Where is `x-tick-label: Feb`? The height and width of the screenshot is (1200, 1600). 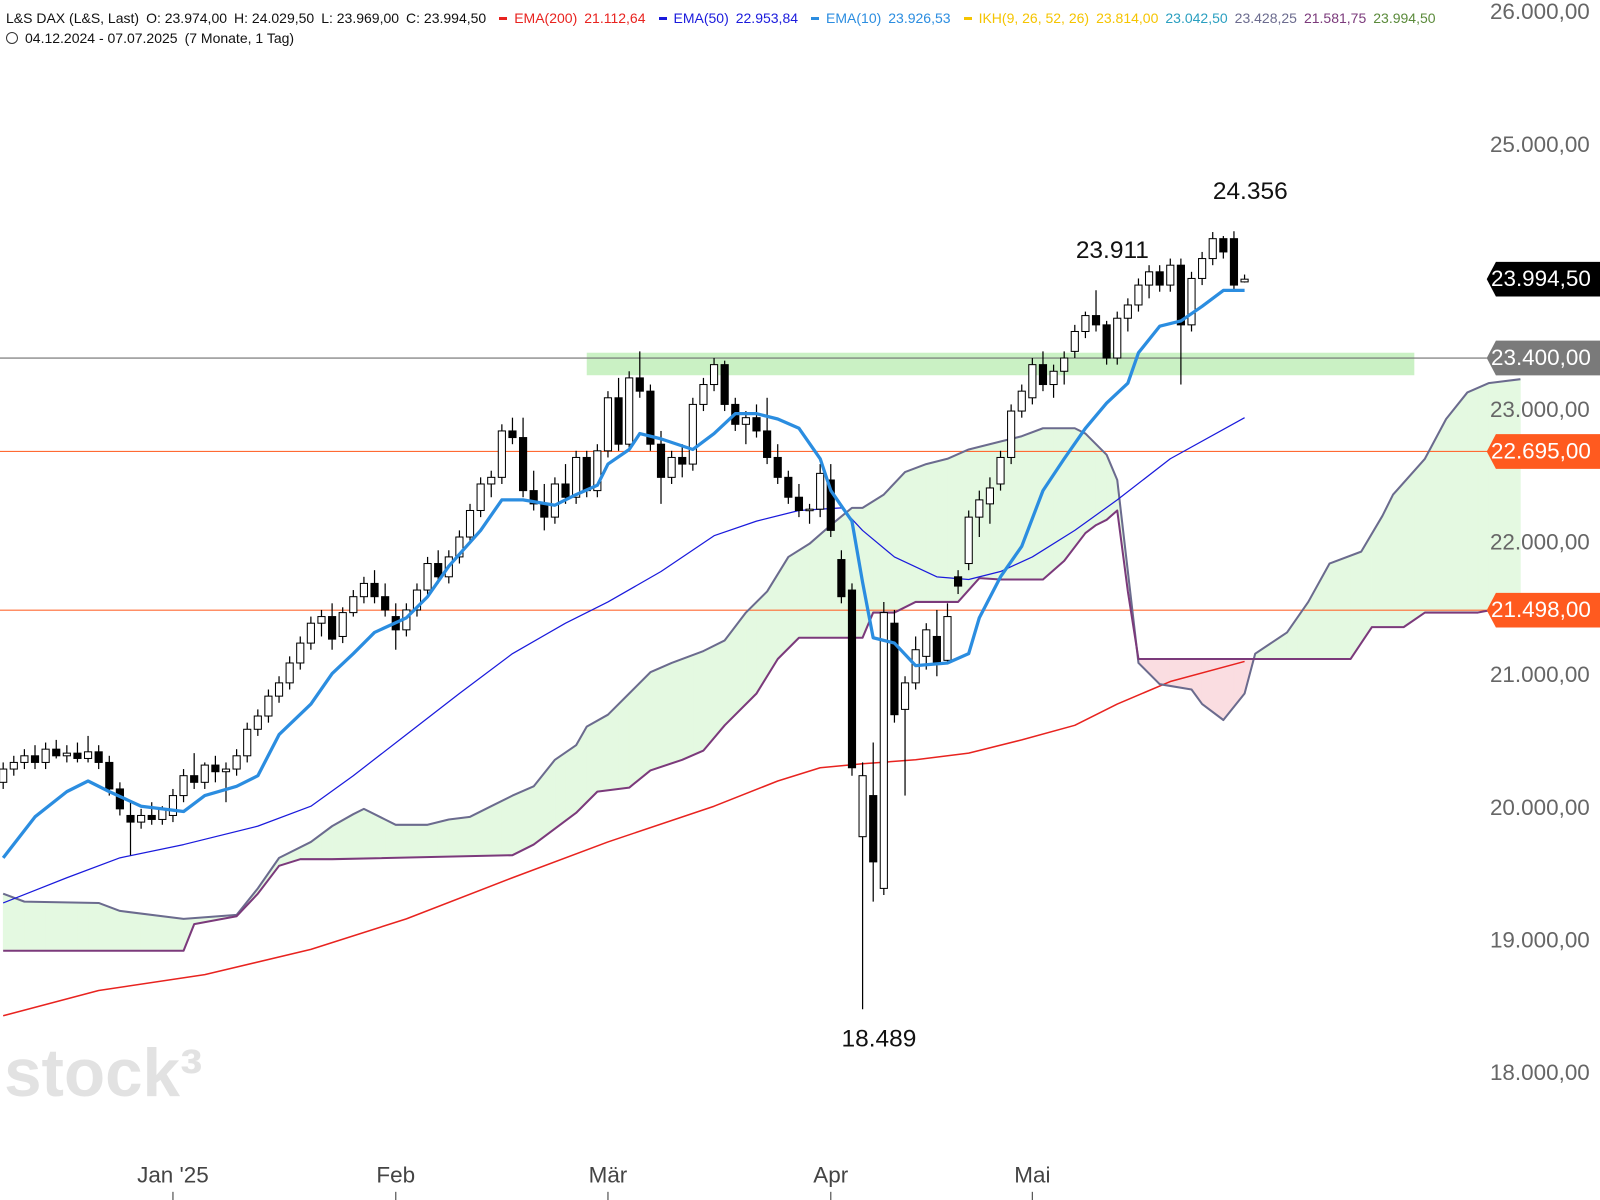 x-tick-label: Feb is located at coordinates (395, 1174).